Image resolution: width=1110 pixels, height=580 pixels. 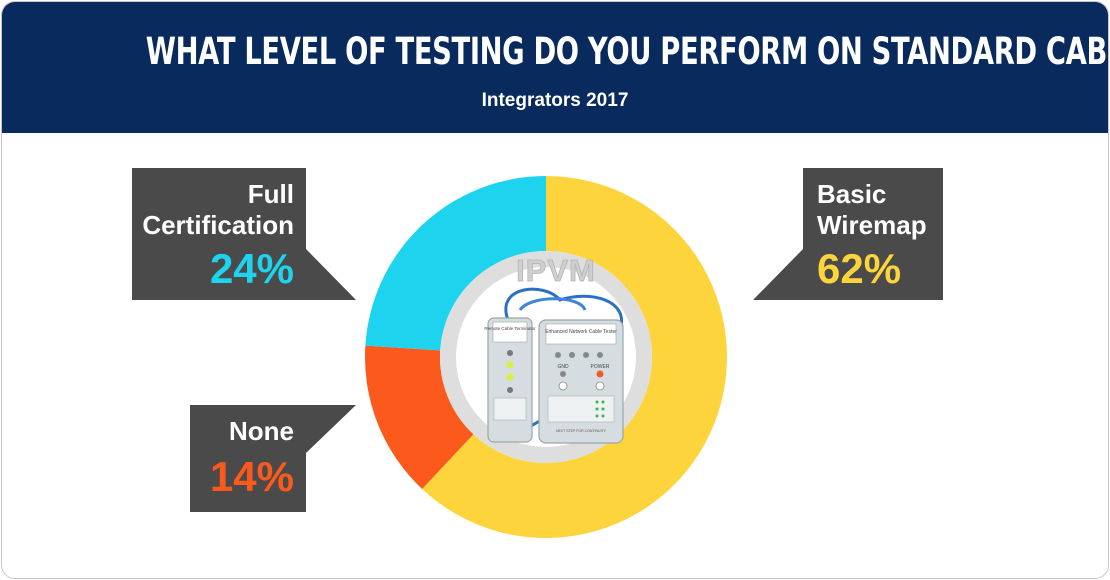 What do you see at coordinates (600, 367) in the screenshot?
I see `power-label: POWER` at bounding box center [600, 367].